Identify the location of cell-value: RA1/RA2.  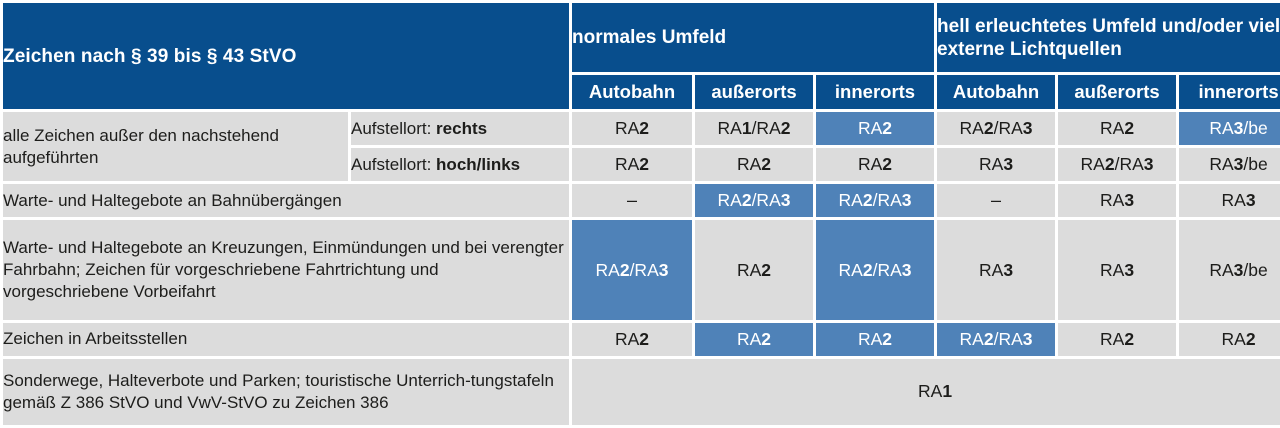
(754, 129).